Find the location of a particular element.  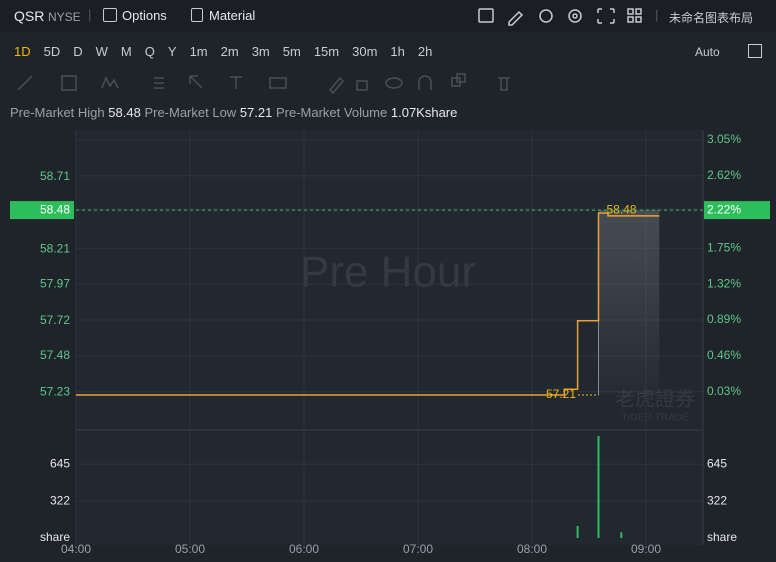

y2-tick-label: 645 is located at coordinates (717, 463).